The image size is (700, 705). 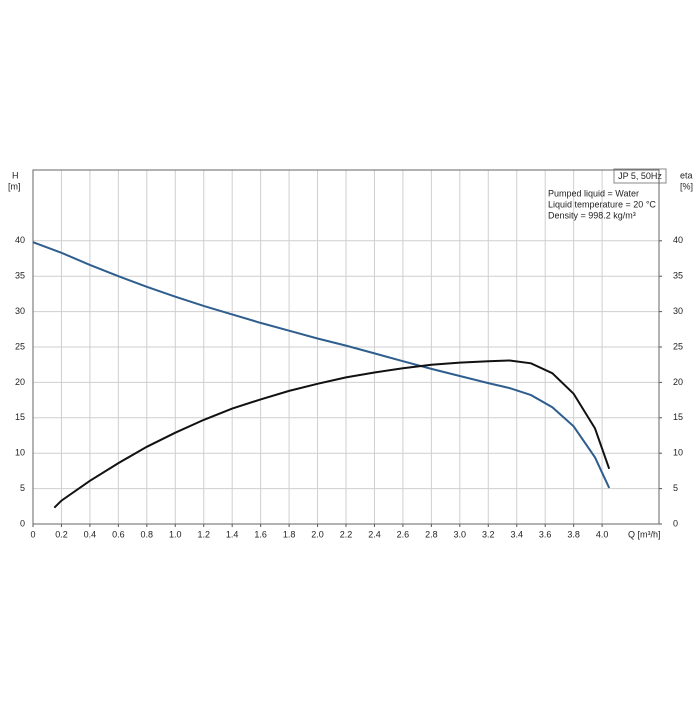 I want to click on y-tick-label: 5, so click(x=22, y=488).